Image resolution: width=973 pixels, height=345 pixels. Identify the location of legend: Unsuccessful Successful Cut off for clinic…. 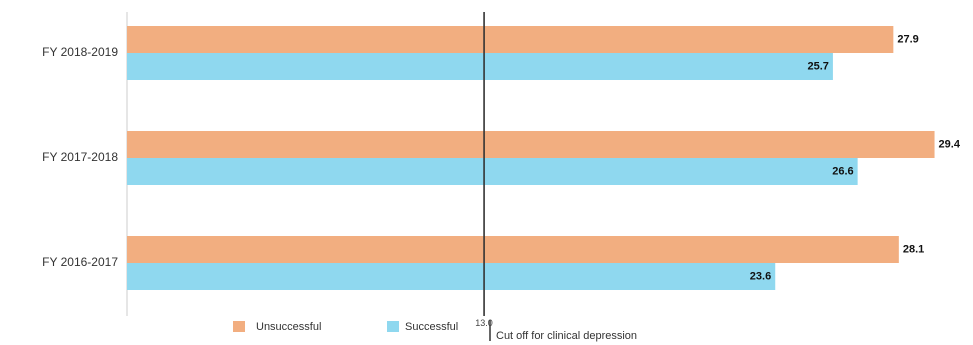
(435, 331).